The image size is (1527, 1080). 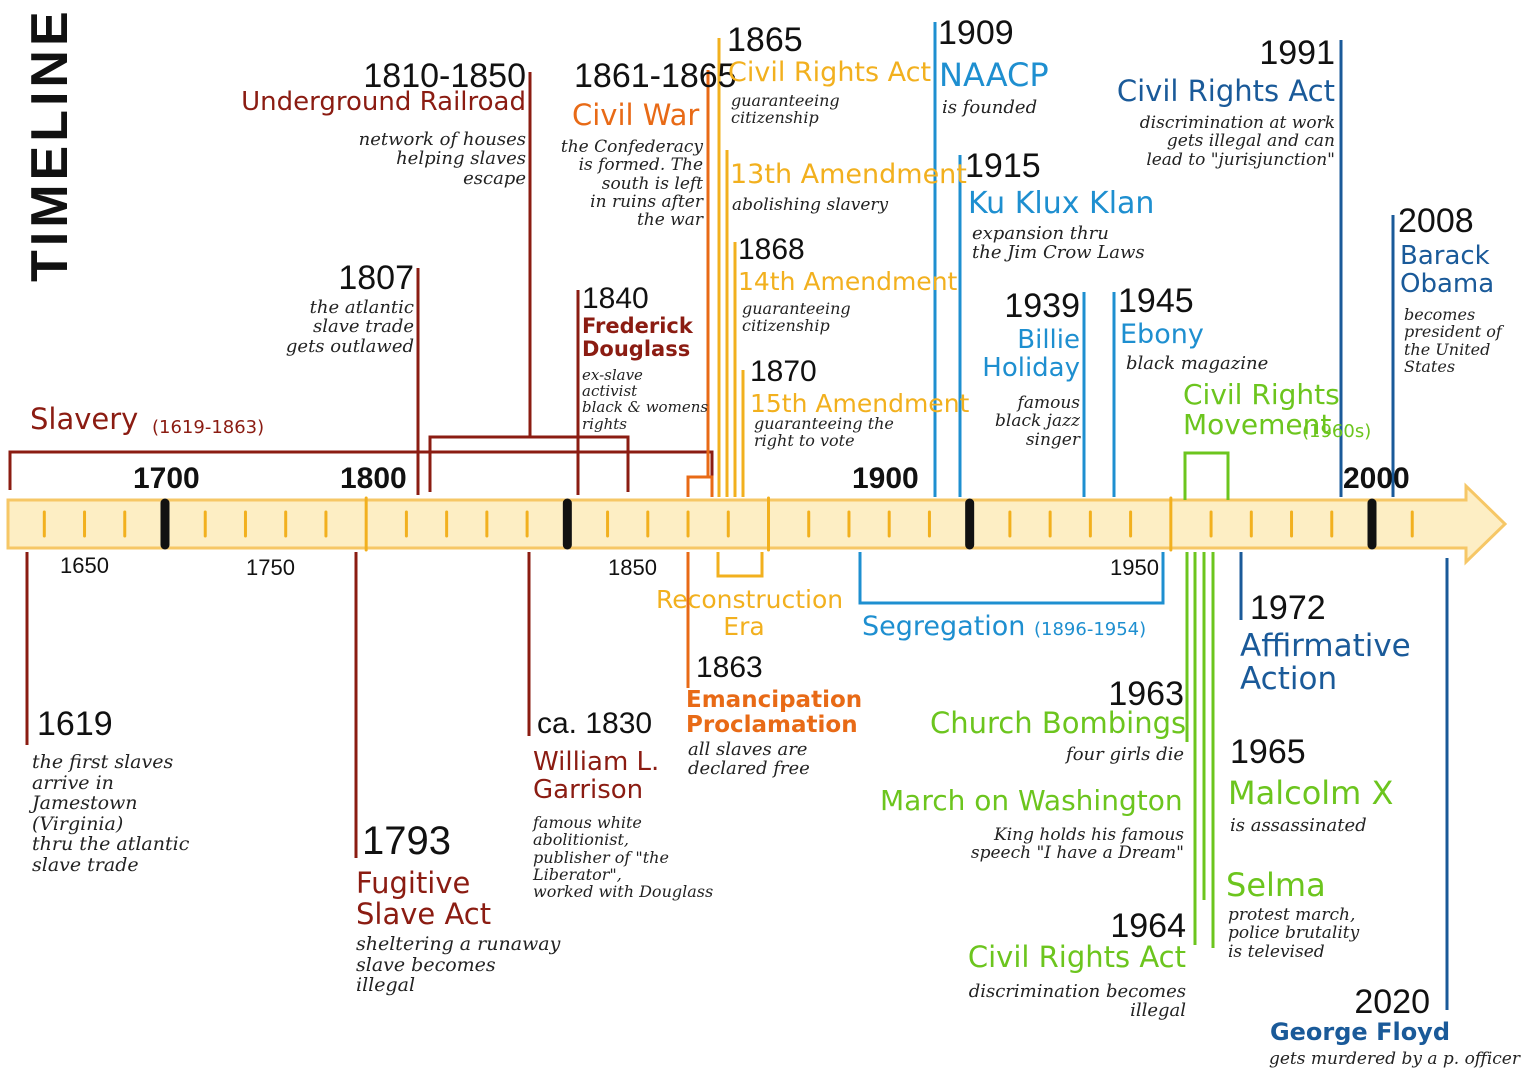 I want to click on ebony-title: Ebony, so click(x=1162, y=334).